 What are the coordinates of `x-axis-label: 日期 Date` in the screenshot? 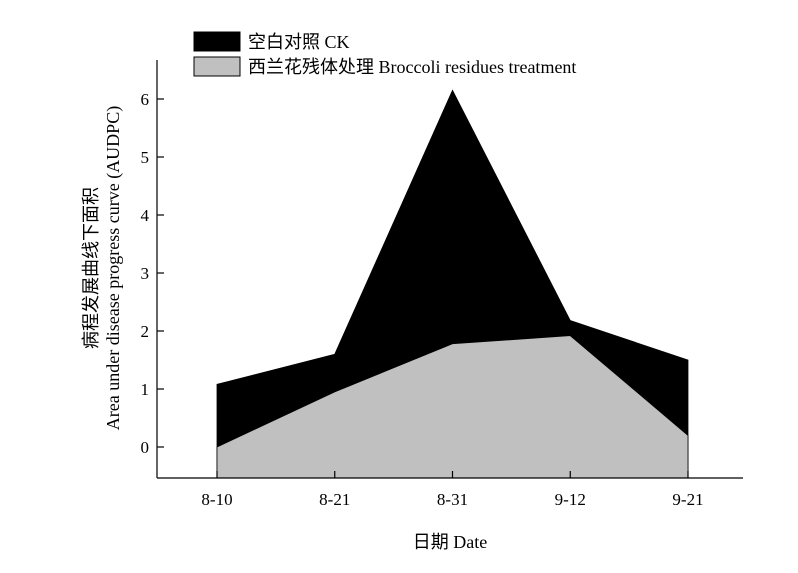 It's located at (450, 542).